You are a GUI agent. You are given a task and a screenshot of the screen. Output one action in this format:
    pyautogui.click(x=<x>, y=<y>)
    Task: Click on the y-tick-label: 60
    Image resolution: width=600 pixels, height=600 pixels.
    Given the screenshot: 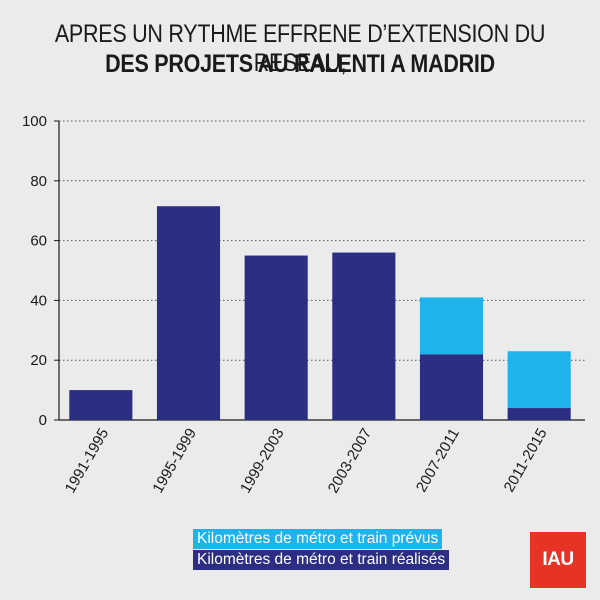 What is the action you would take?
    pyautogui.click(x=38, y=241)
    